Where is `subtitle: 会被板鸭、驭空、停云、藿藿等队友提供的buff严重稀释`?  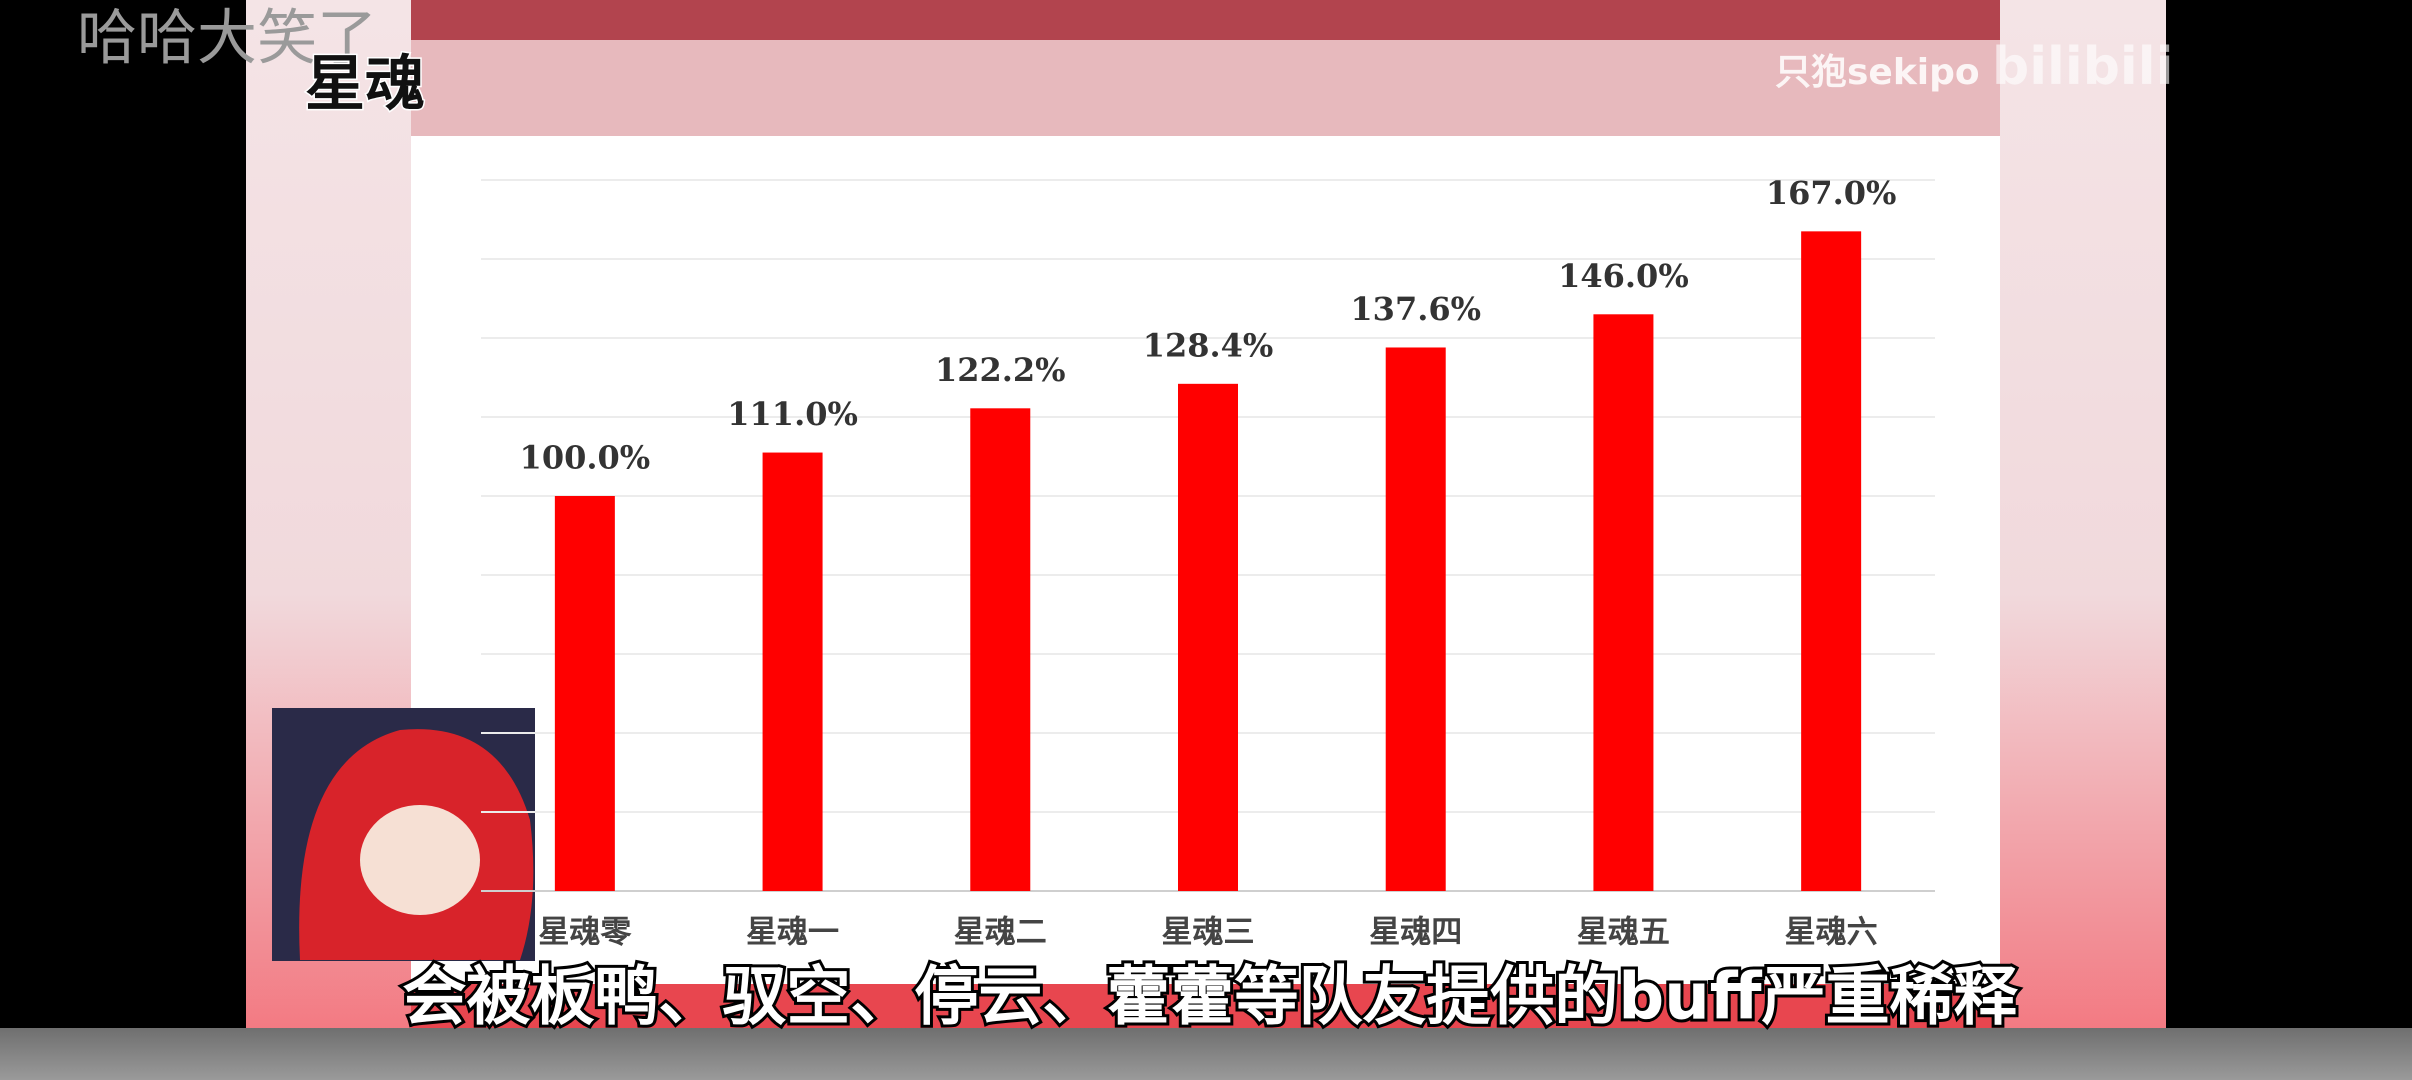 subtitle: 会被板鸭、驭空、停云、藿藿等队友提供的buff严重稀释 is located at coordinates (1210, 998).